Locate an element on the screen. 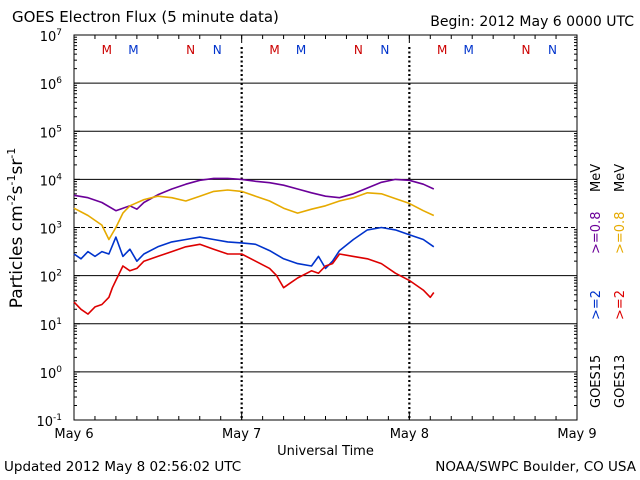  y-tick-label: 10⁵ is located at coordinates (51, 132).